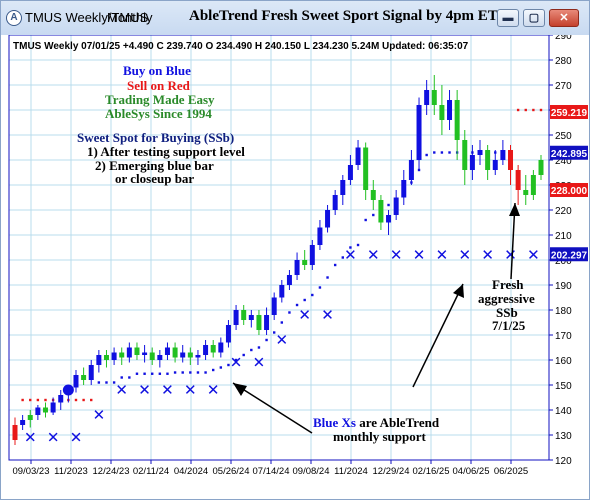  What do you see at coordinates (272, 408) in the screenshot?
I see `arrow-blue-xs-line` at bounding box center [272, 408].